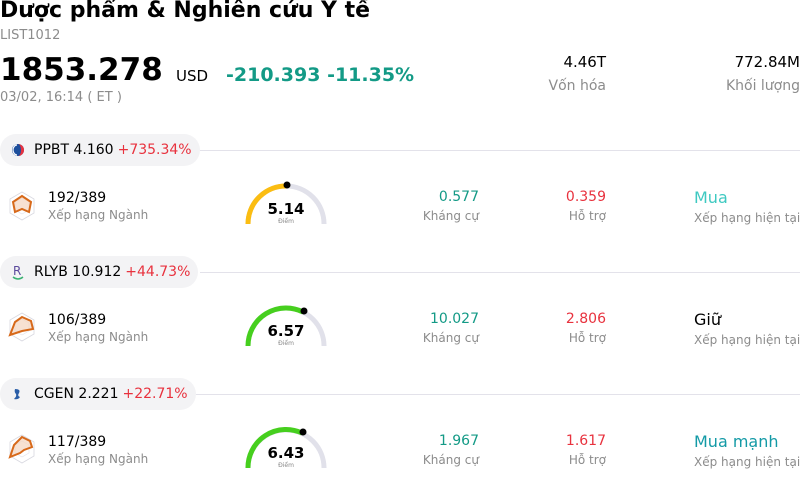  I want to click on ticker: CGEN, so click(54, 394).